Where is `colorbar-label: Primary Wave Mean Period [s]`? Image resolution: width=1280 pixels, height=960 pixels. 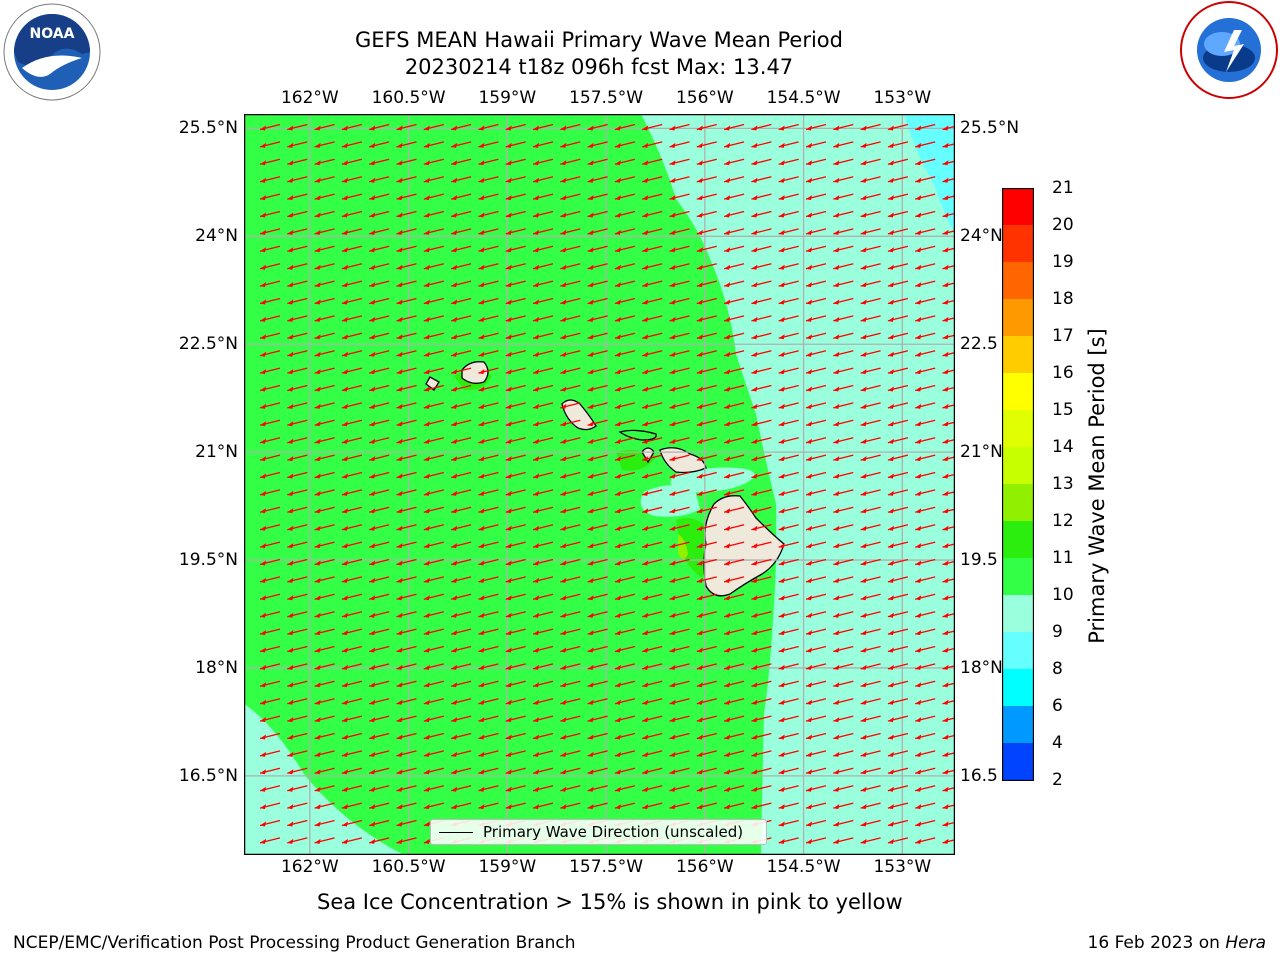
colorbar-label: Primary Wave Mean Period [s] is located at coordinates (1097, 486).